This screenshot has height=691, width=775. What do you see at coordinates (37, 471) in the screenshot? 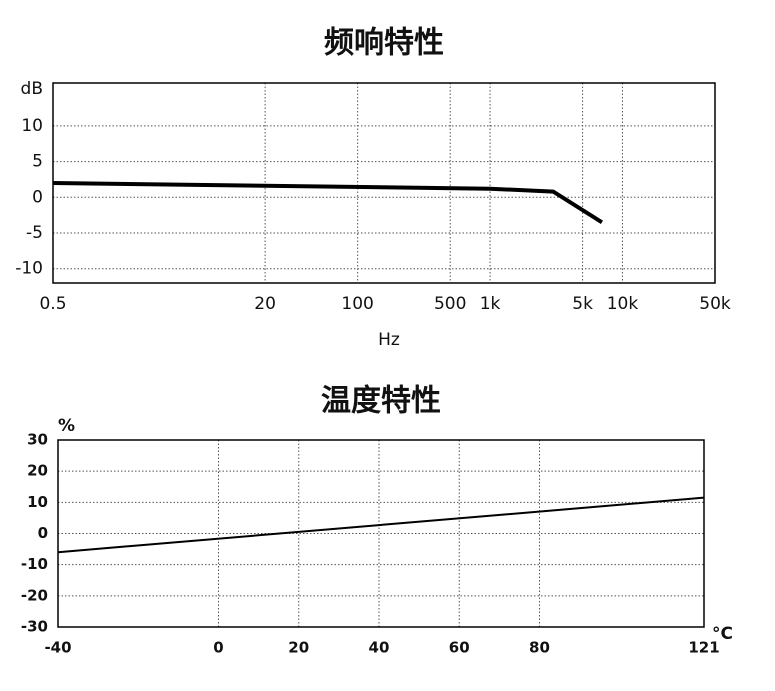
I see `y-tick-label: 20` at bounding box center [37, 471].